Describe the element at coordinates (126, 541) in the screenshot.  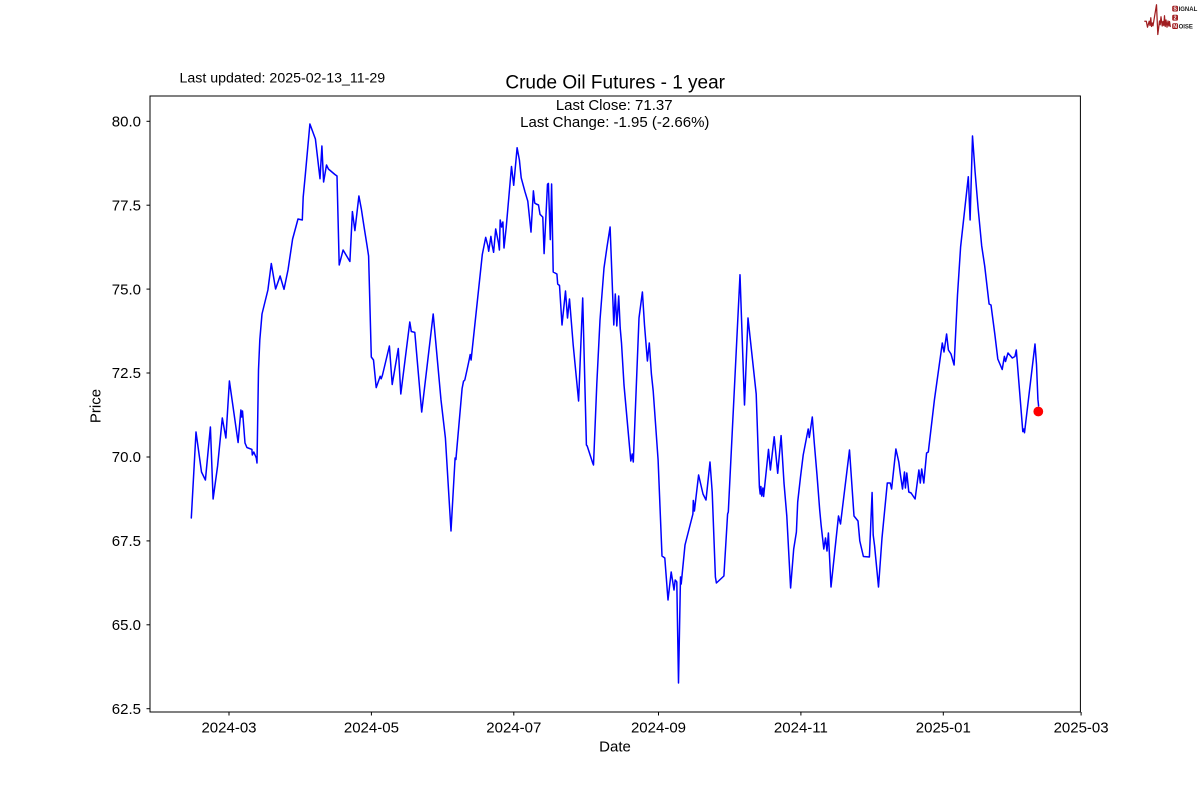
I see `svg-text: 67.5` at that location.